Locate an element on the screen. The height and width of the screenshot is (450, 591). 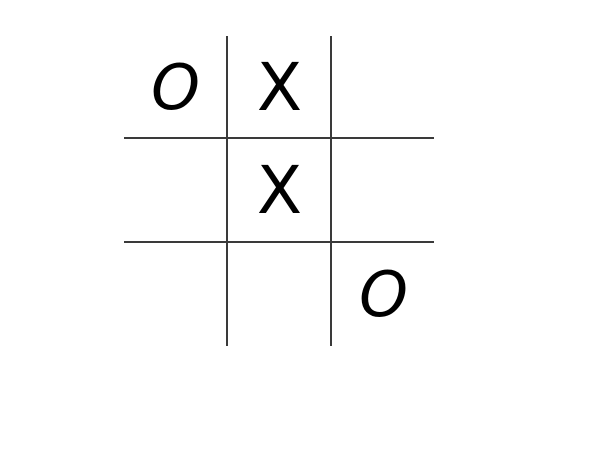
cell-r3-c3: O is located at coordinates (383, 294).